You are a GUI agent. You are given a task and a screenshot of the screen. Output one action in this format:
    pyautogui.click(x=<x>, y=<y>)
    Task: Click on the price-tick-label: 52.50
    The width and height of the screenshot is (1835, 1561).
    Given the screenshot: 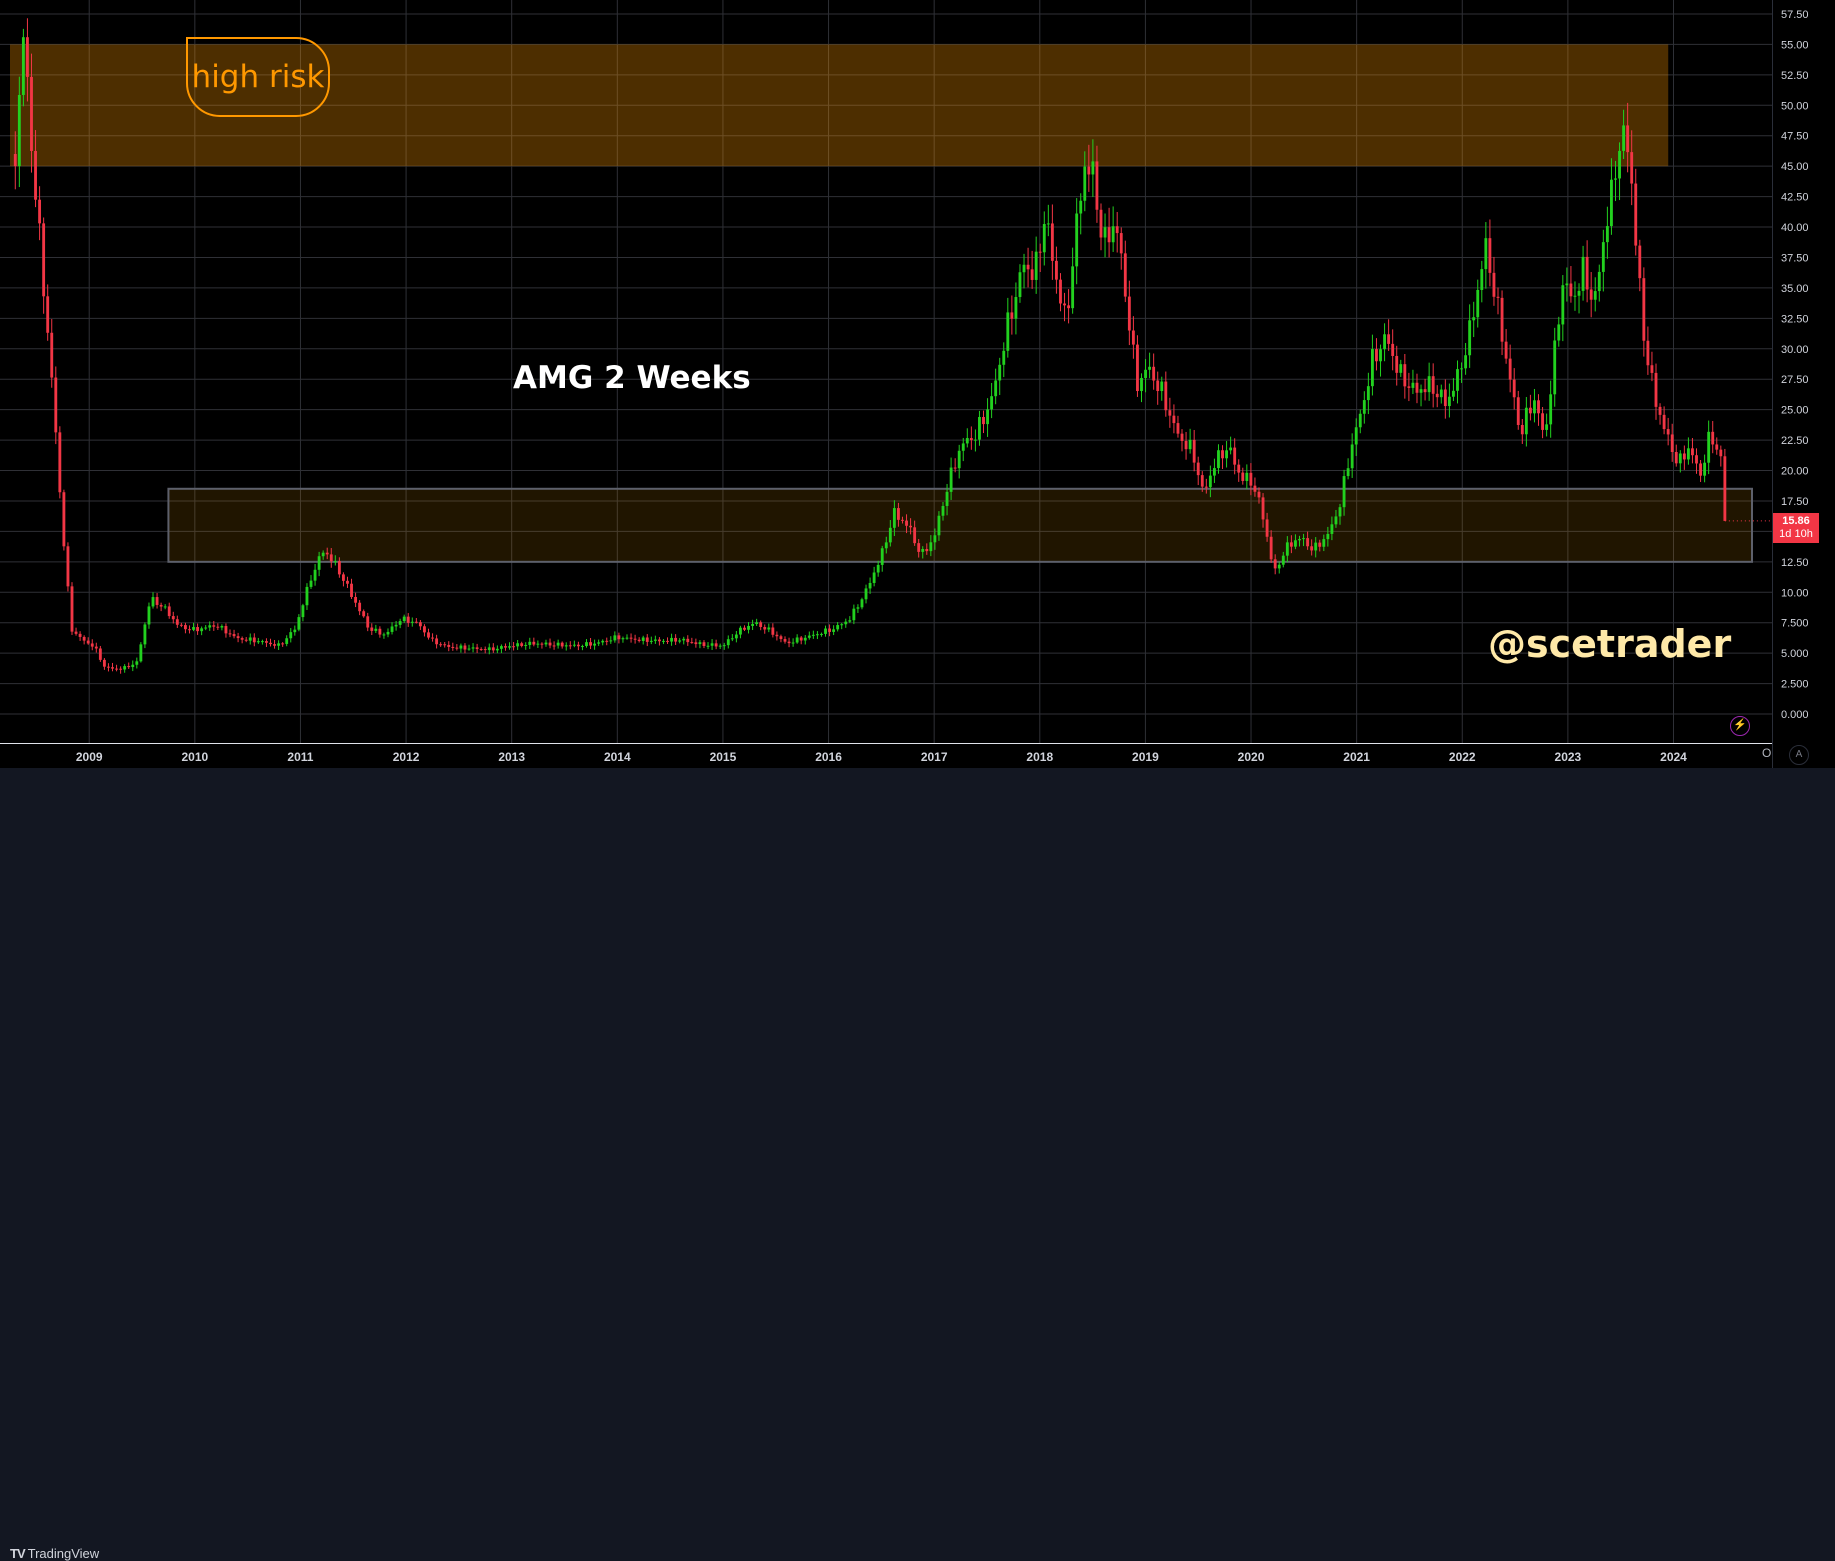 What is the action you would take?
    pyautogui.click(x=1795, y=76)
    